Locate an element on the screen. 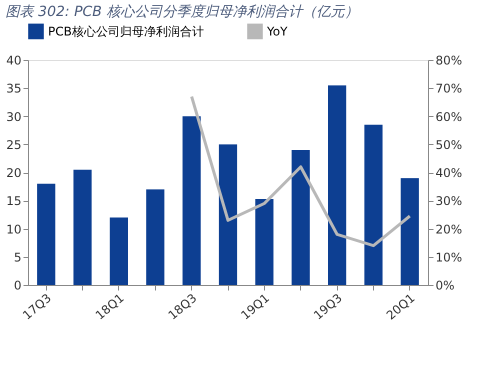 The image size is (500, 371). y2-tick-label: 40% is located at coordinates (449, 173).